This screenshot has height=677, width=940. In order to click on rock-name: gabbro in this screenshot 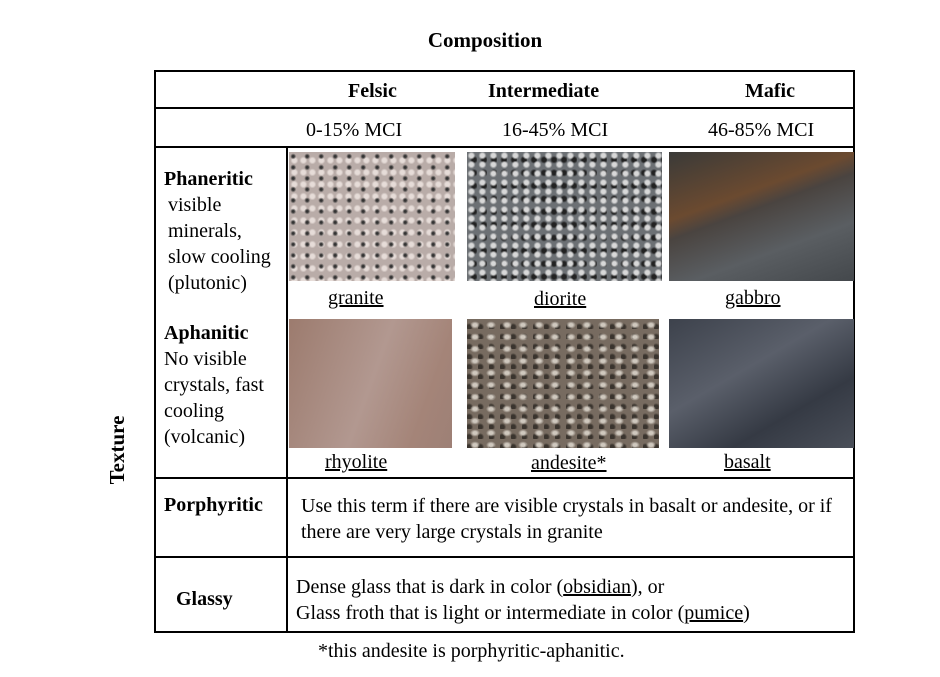, I will do `click(753, 298)`.